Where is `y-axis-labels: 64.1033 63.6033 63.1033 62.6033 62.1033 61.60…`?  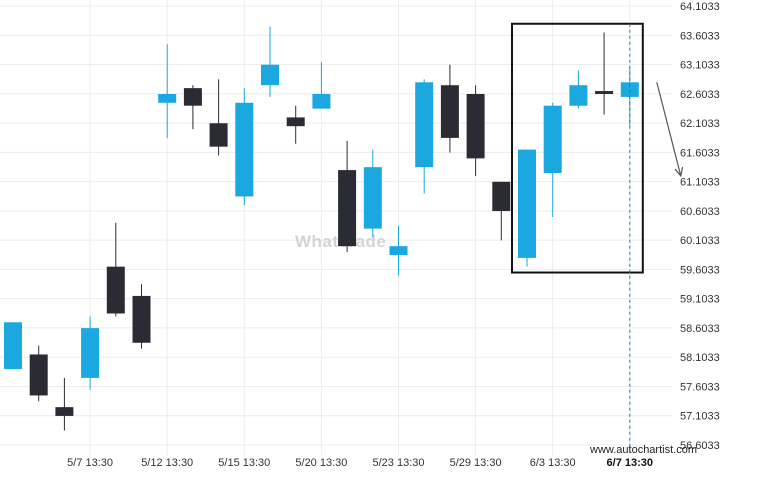 y-axis-labels: 64.1033 63.6033 63.1033 62.6033 62.1033 61.60… is located at coordinates (700, 226).